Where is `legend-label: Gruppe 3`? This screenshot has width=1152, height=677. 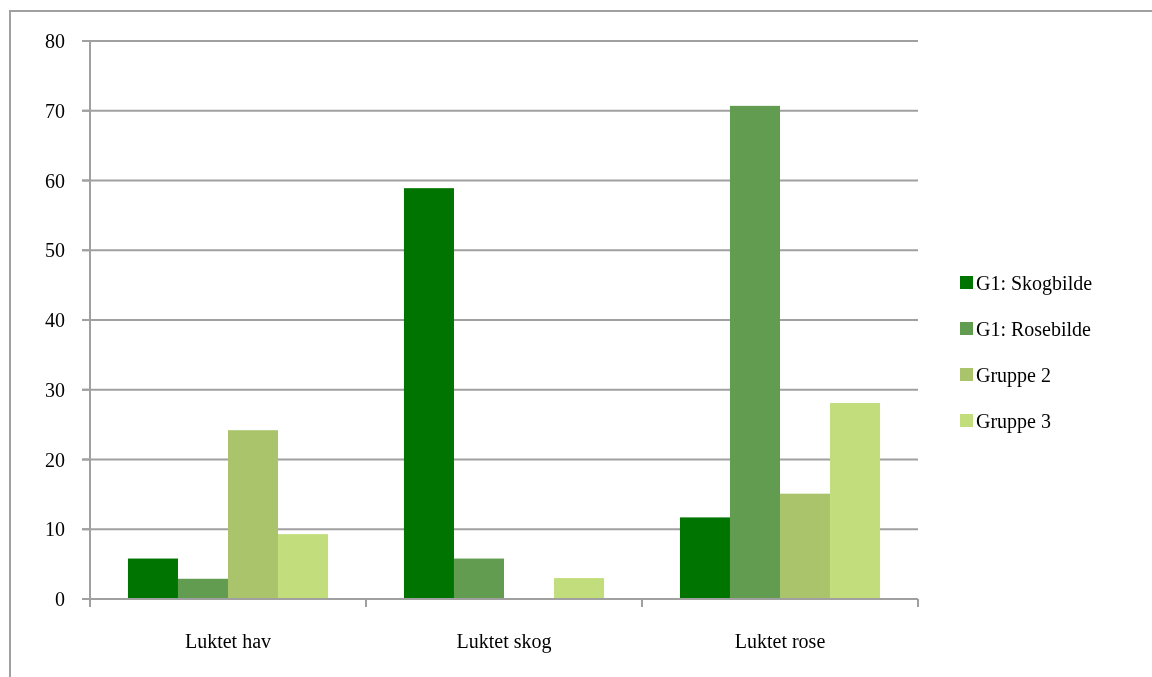 legend-label: Gruppe 3 is located at coordinates (1013, 421).